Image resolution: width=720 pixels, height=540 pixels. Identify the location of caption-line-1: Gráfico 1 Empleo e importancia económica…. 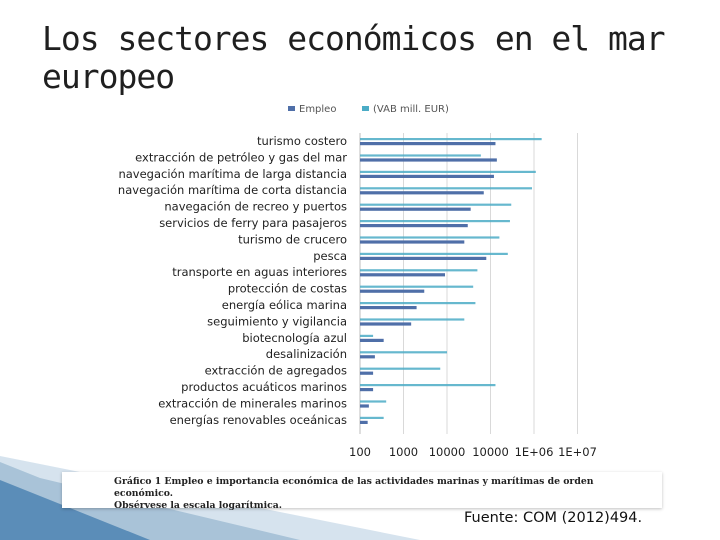
(354, 487).